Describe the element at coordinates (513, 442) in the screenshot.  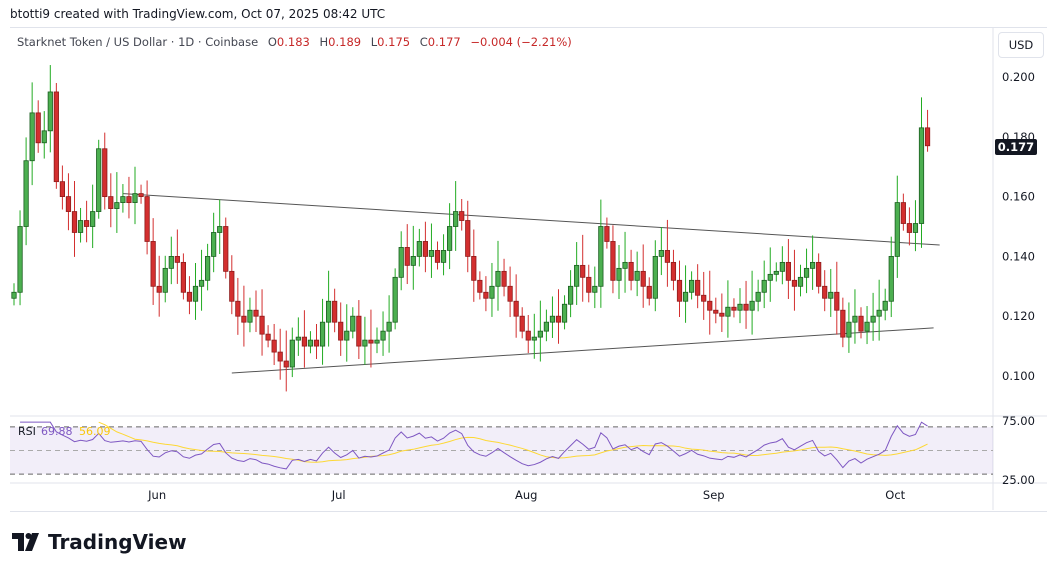
I see `rsi-ma-line` at that location.